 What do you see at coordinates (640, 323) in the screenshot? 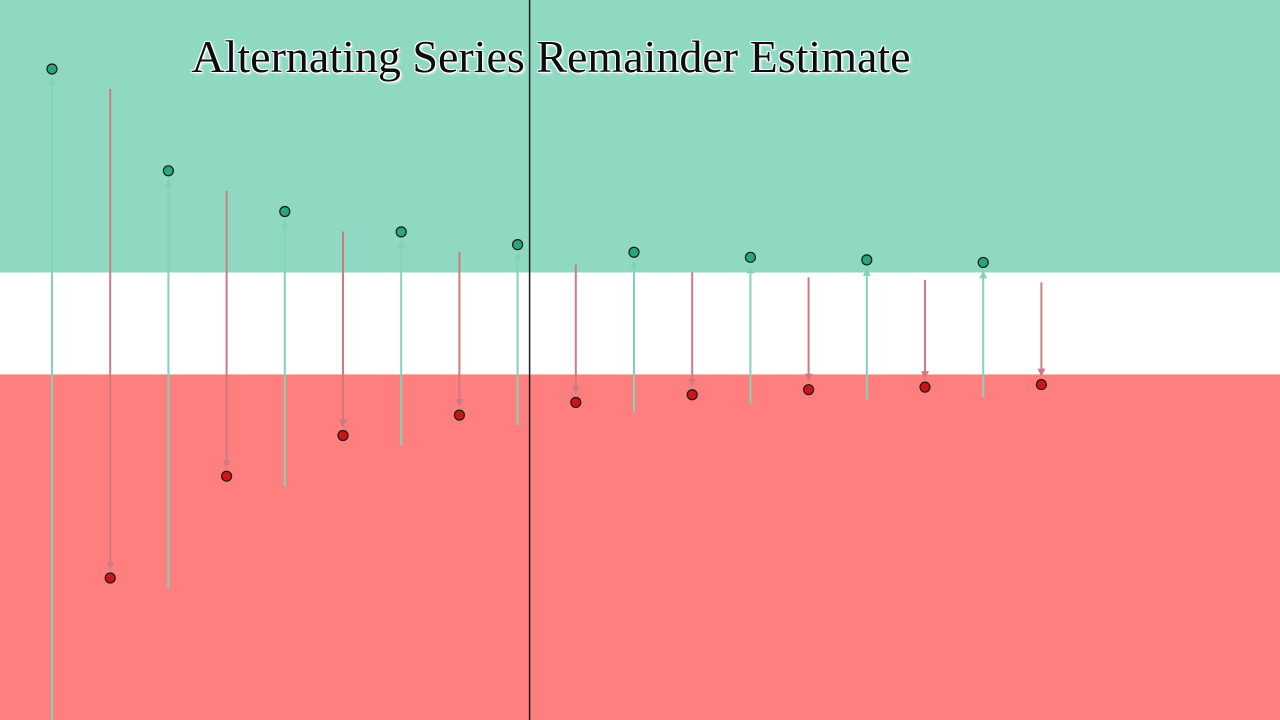
I see `middle-region` at bounding box center [640, 323].